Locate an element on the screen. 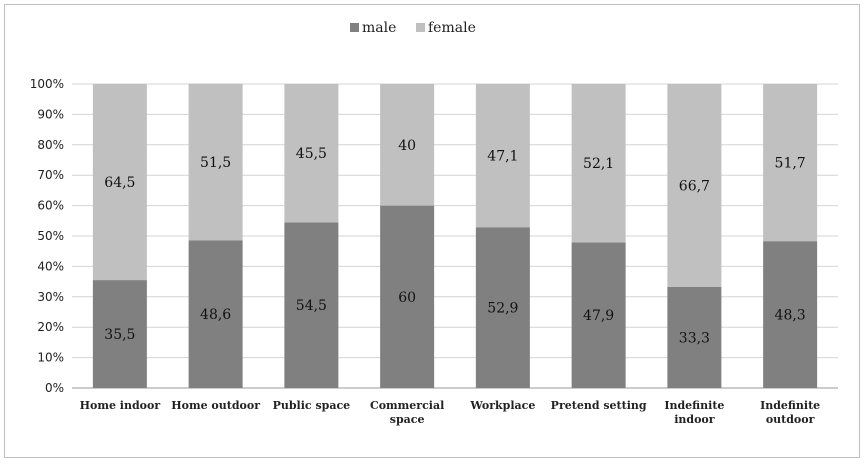 This screenshot has height=464, width=866. y-tick-label: 0% is located at coordinates (54, 388).